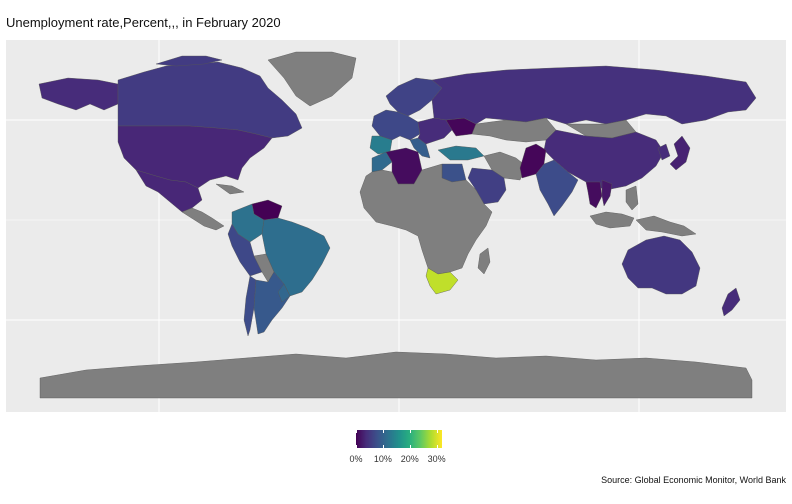  Describe the element at coordinates (382, 459) in the screenshot. I see `legend-tick-label: 10%` at that location.